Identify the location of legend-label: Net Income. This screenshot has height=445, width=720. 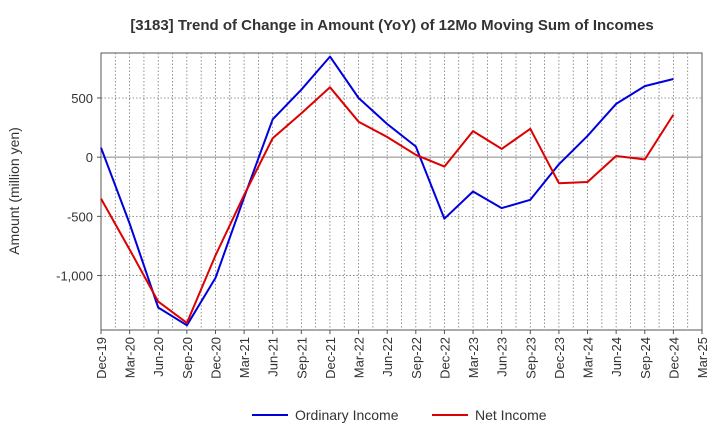
(511, 415).